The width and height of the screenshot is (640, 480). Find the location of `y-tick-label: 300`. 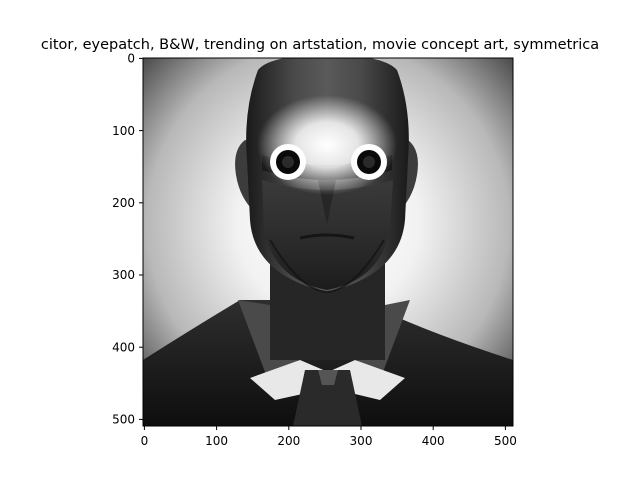

y-tick-label: 300 is located at coordinates (123, 275).